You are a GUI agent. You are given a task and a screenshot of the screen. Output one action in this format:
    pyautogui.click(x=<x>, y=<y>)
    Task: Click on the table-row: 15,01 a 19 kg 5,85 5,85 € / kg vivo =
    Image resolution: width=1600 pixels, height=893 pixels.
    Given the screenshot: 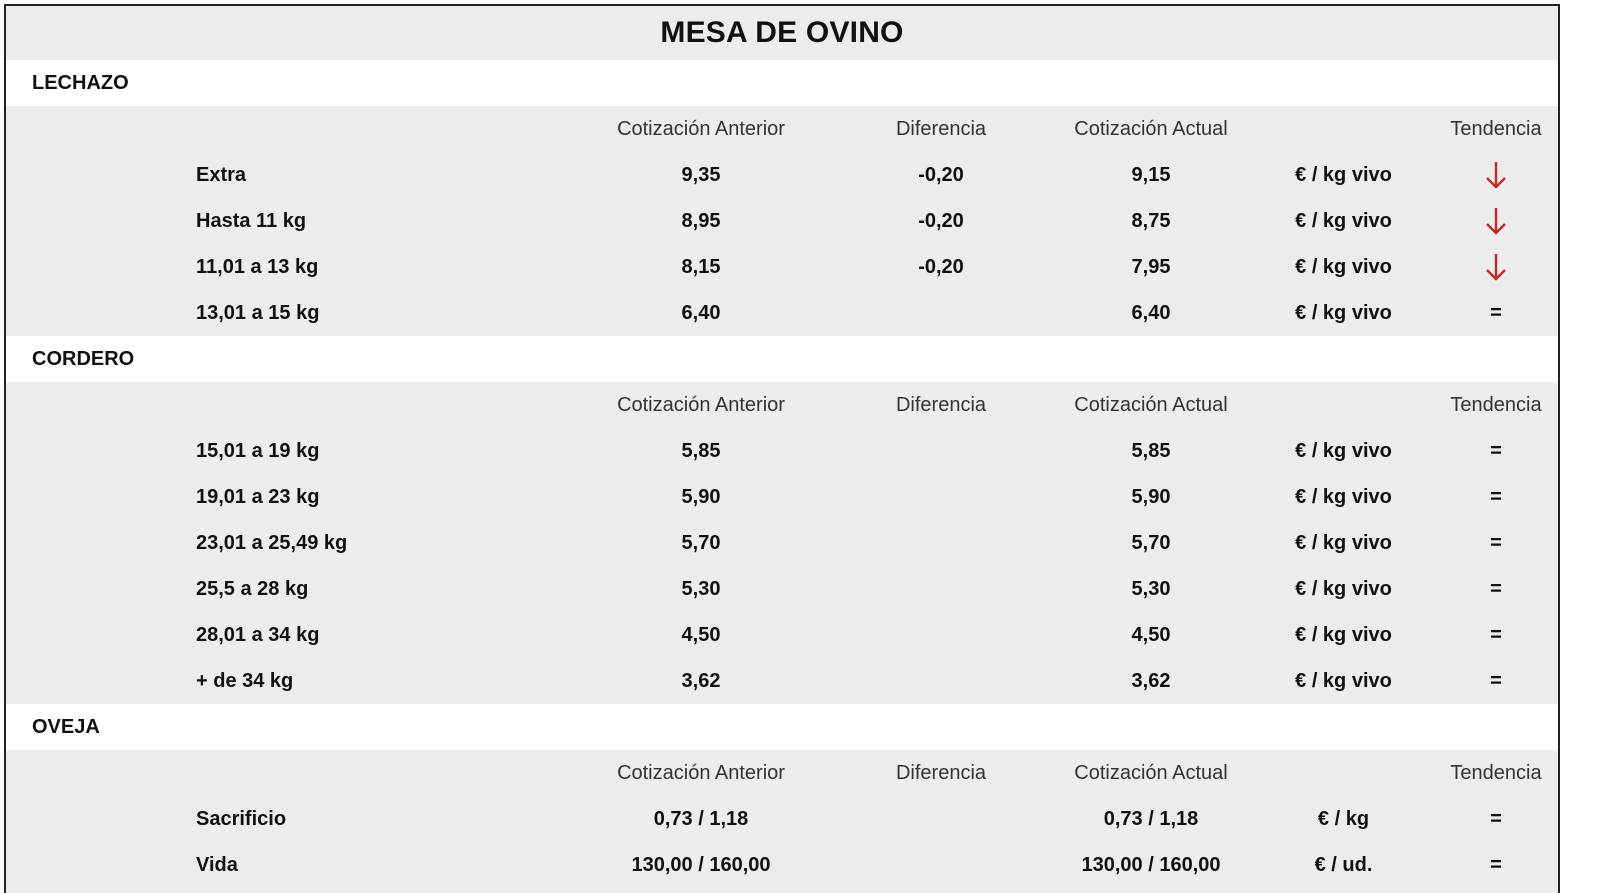 What is the action you would take?
    pyautogui.click(x=782, y=451)
    